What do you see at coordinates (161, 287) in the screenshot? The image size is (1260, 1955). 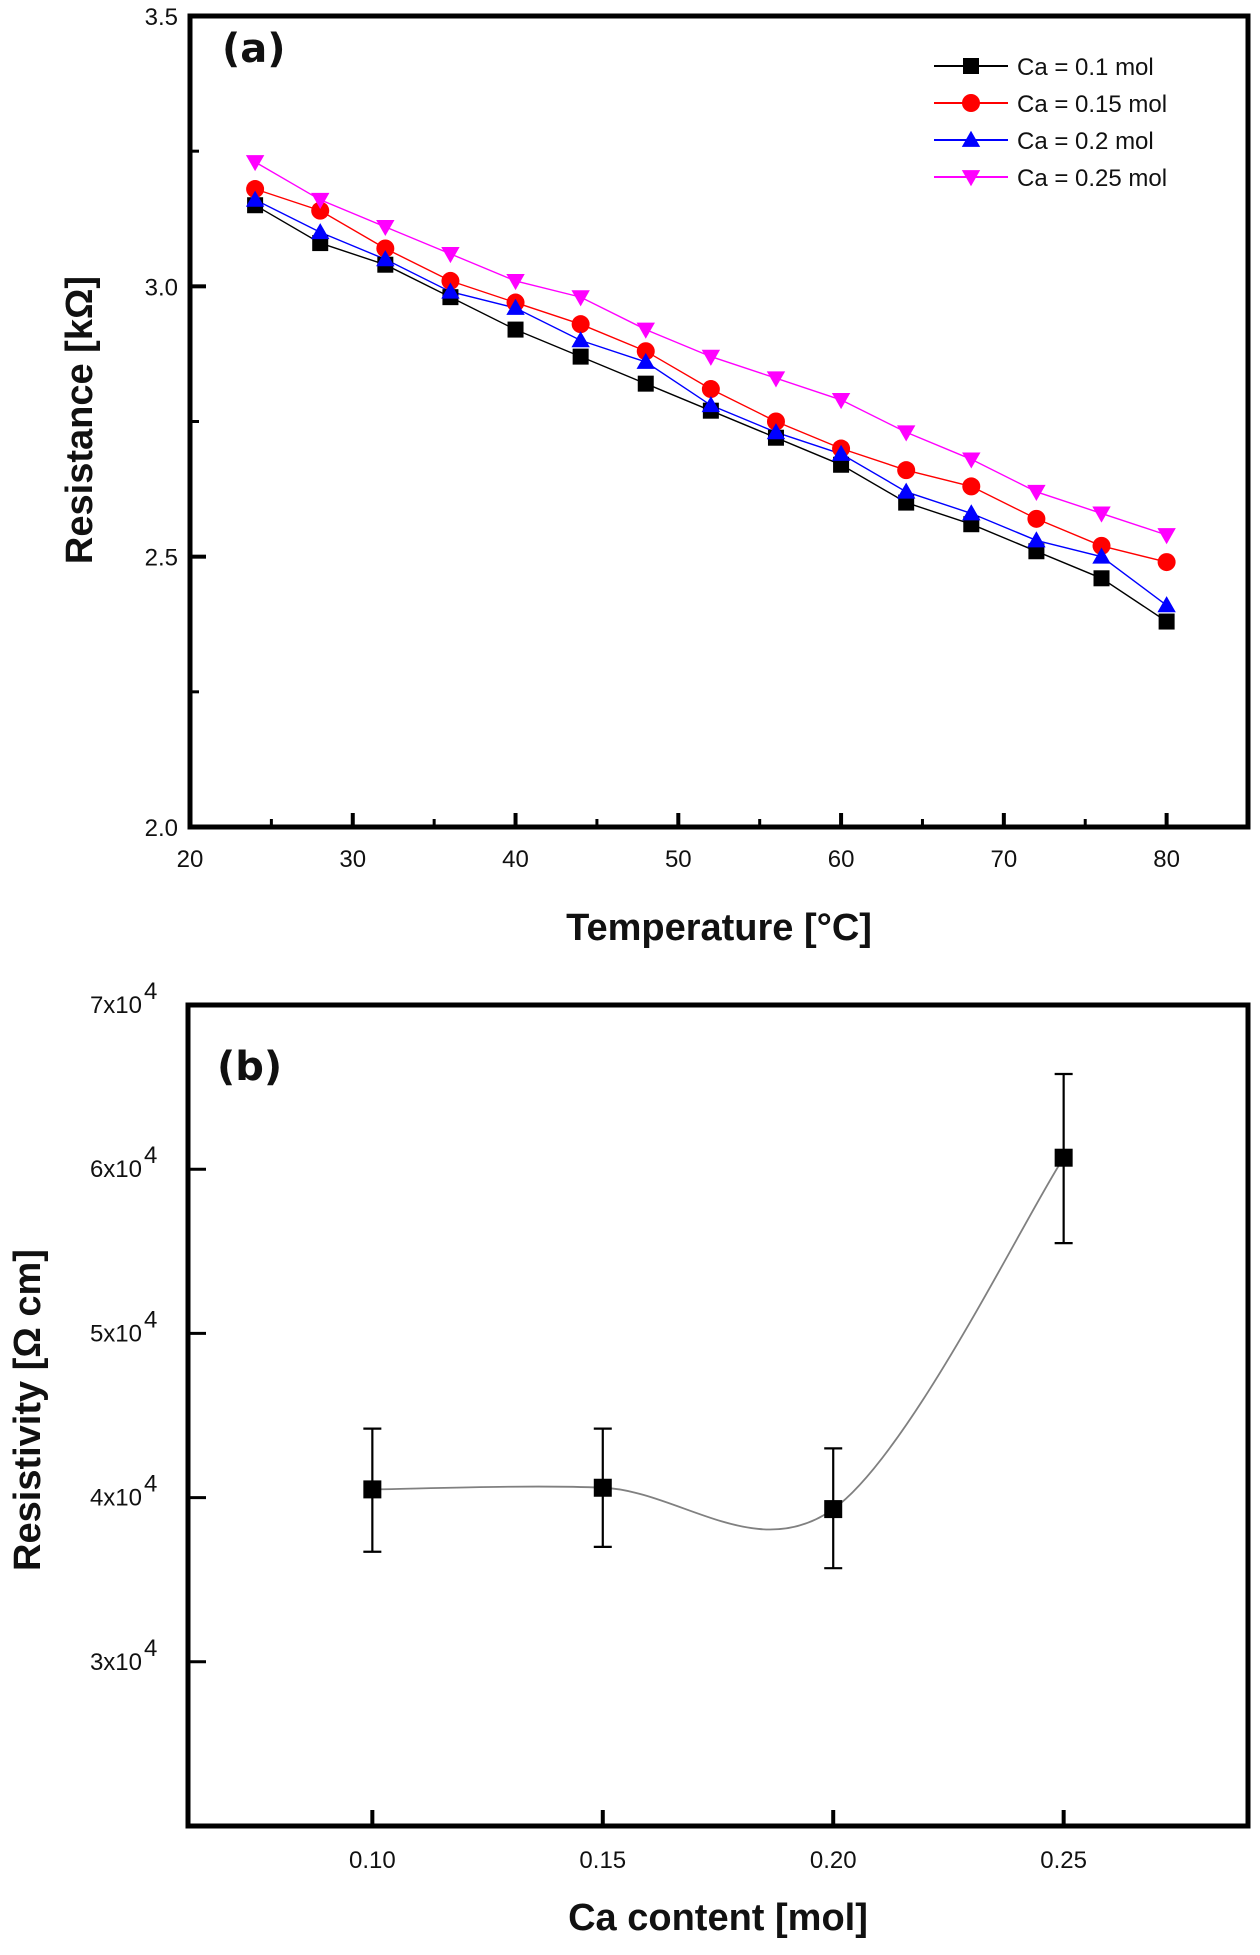 I see `y-tick-label: 3.0` at bounding box center [161, 287].